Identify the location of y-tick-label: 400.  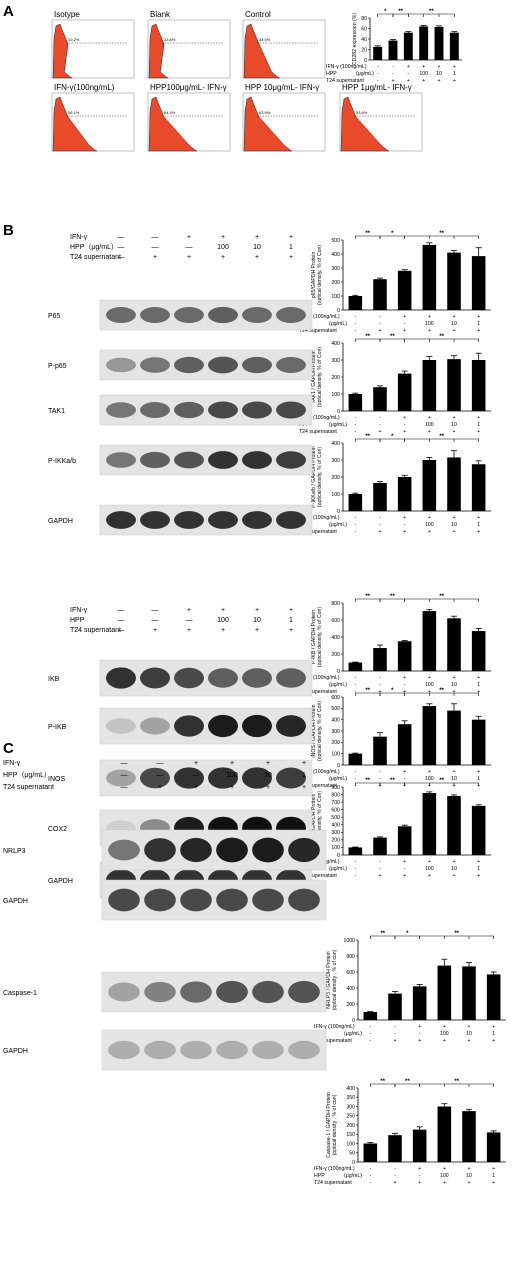
(350, 1089).